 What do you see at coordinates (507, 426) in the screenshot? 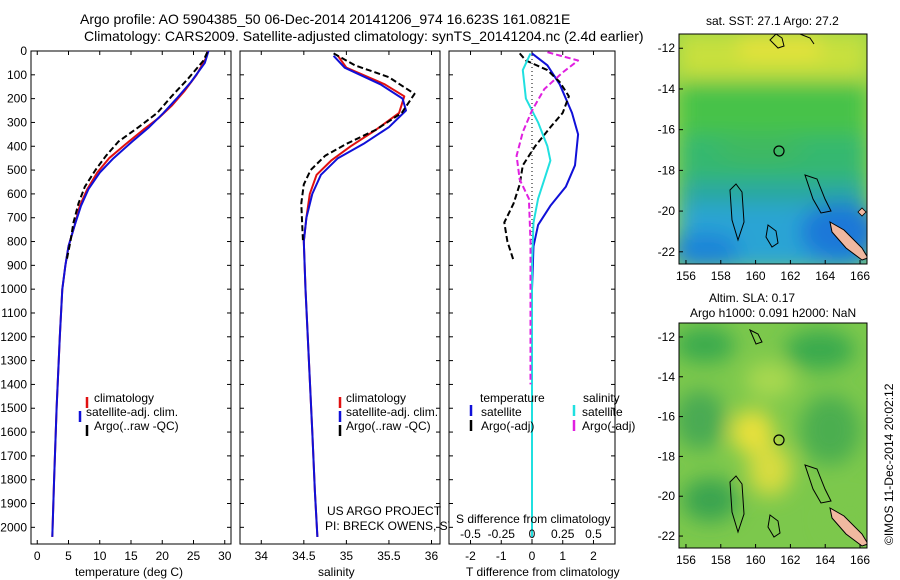
I see `legend-label-t-argo: Argo(-adj)` at bounding box center [507, 426].